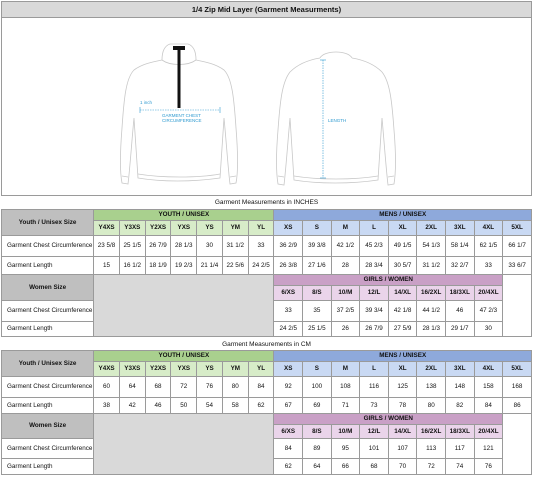  Describe the element at coordinates (345, 265) in the screenshot. I see `table-cell: 28` at that location.